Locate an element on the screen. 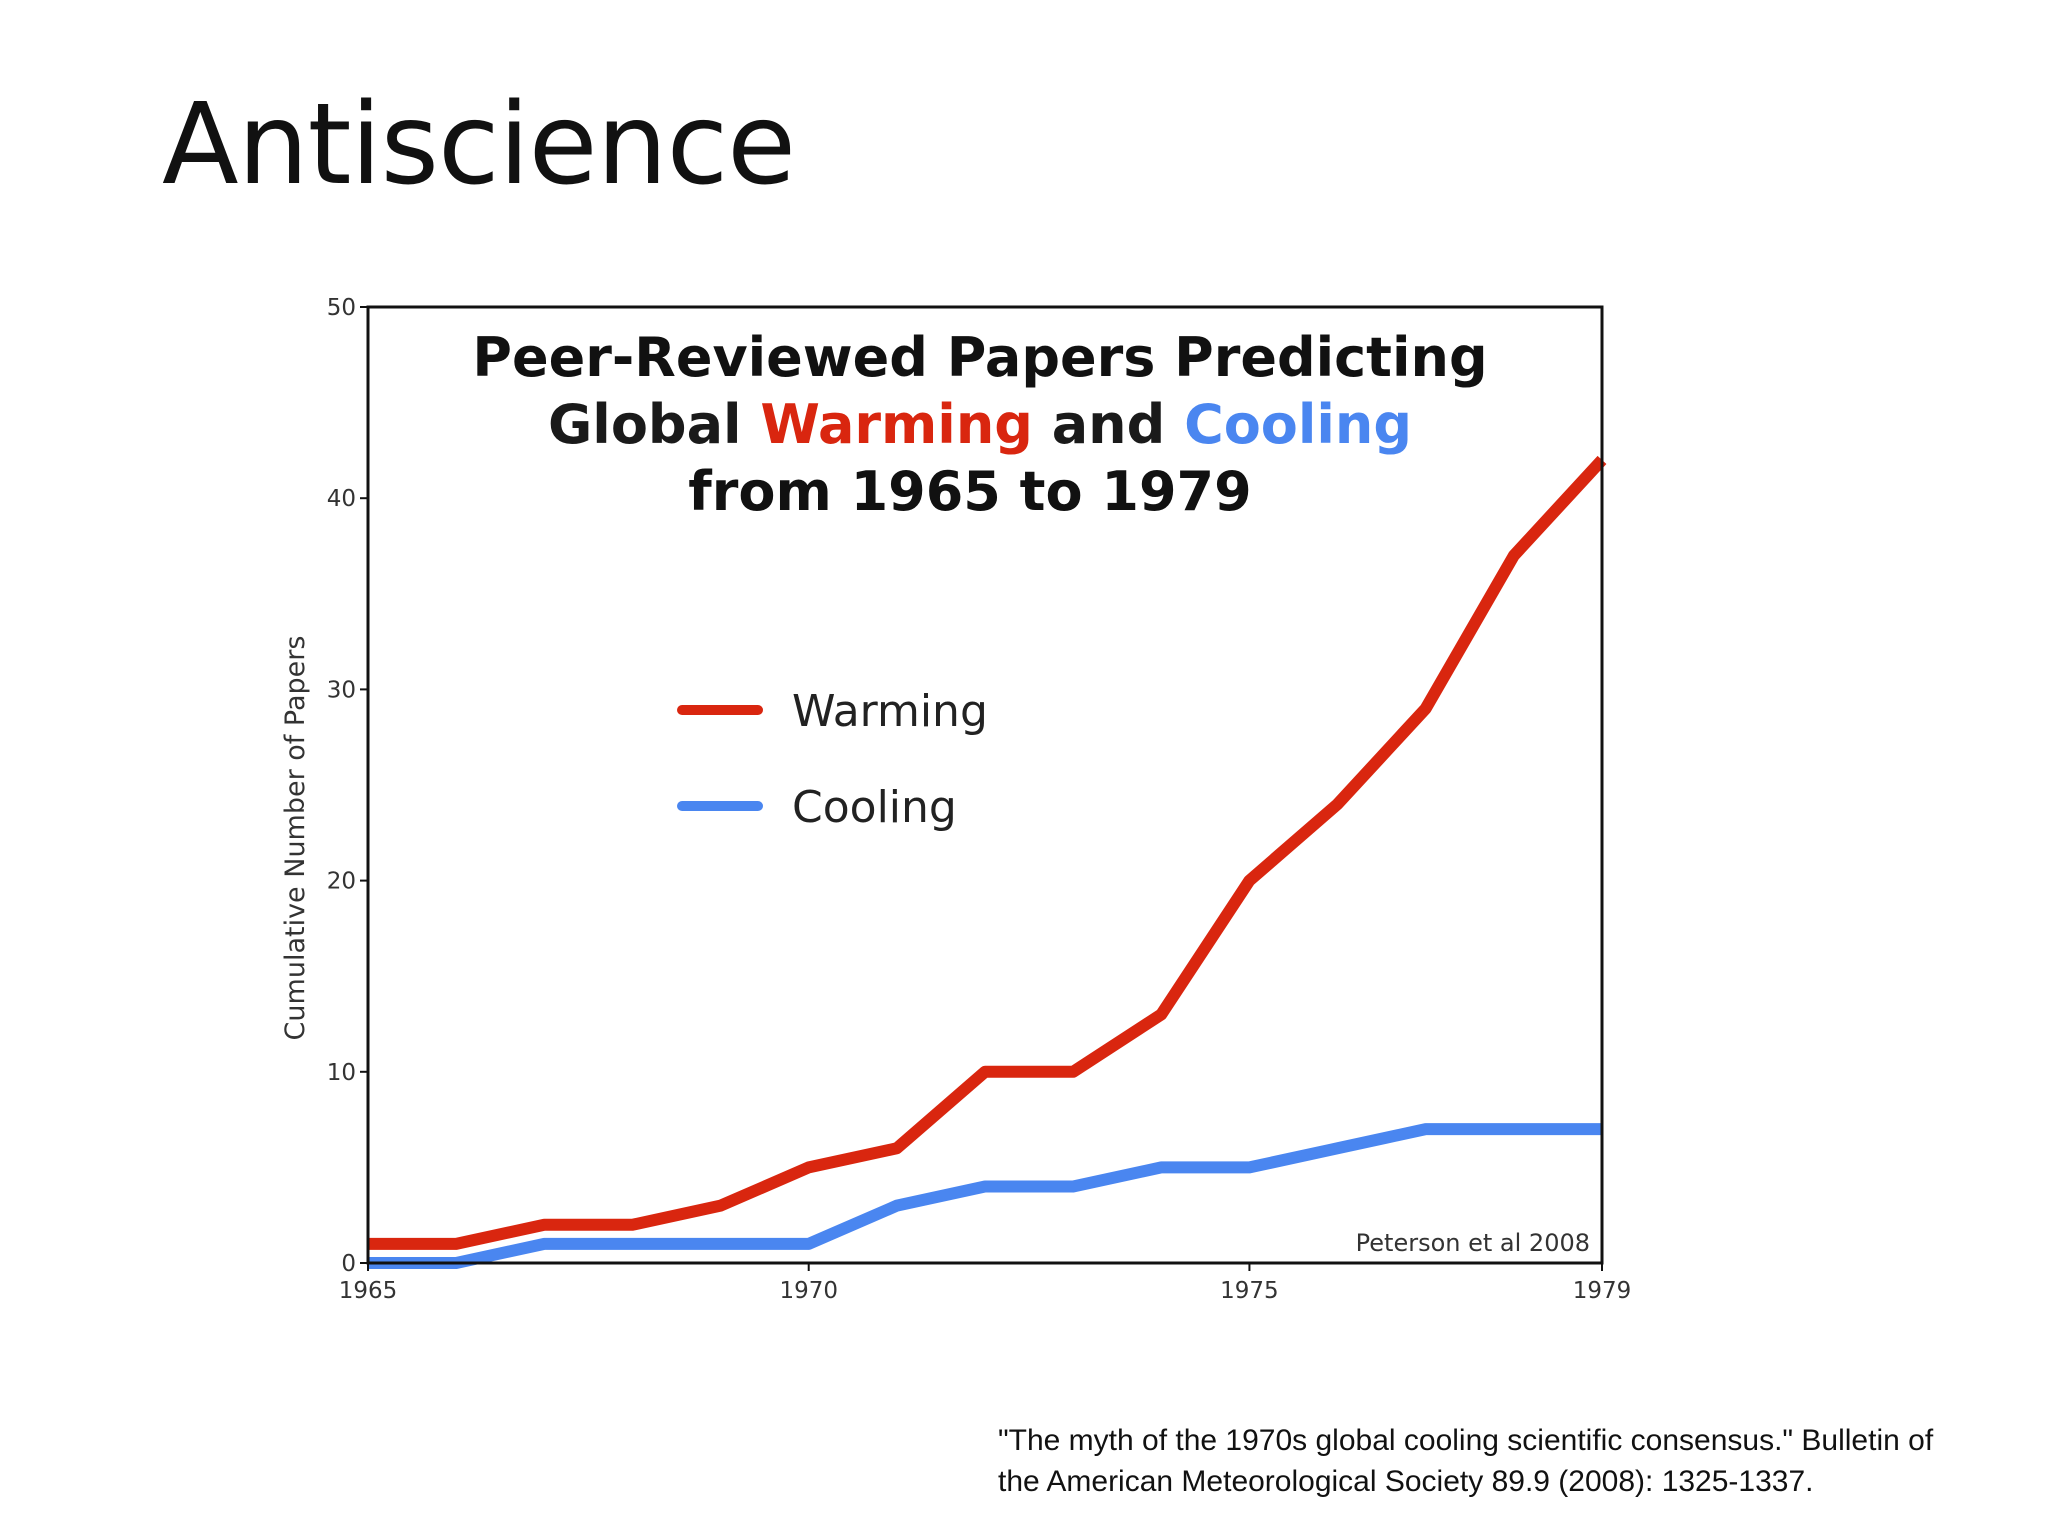 The image size is (2048, 1536). chart-title-line2: Global Warming and Cooling is located at coordinates (980, 424).